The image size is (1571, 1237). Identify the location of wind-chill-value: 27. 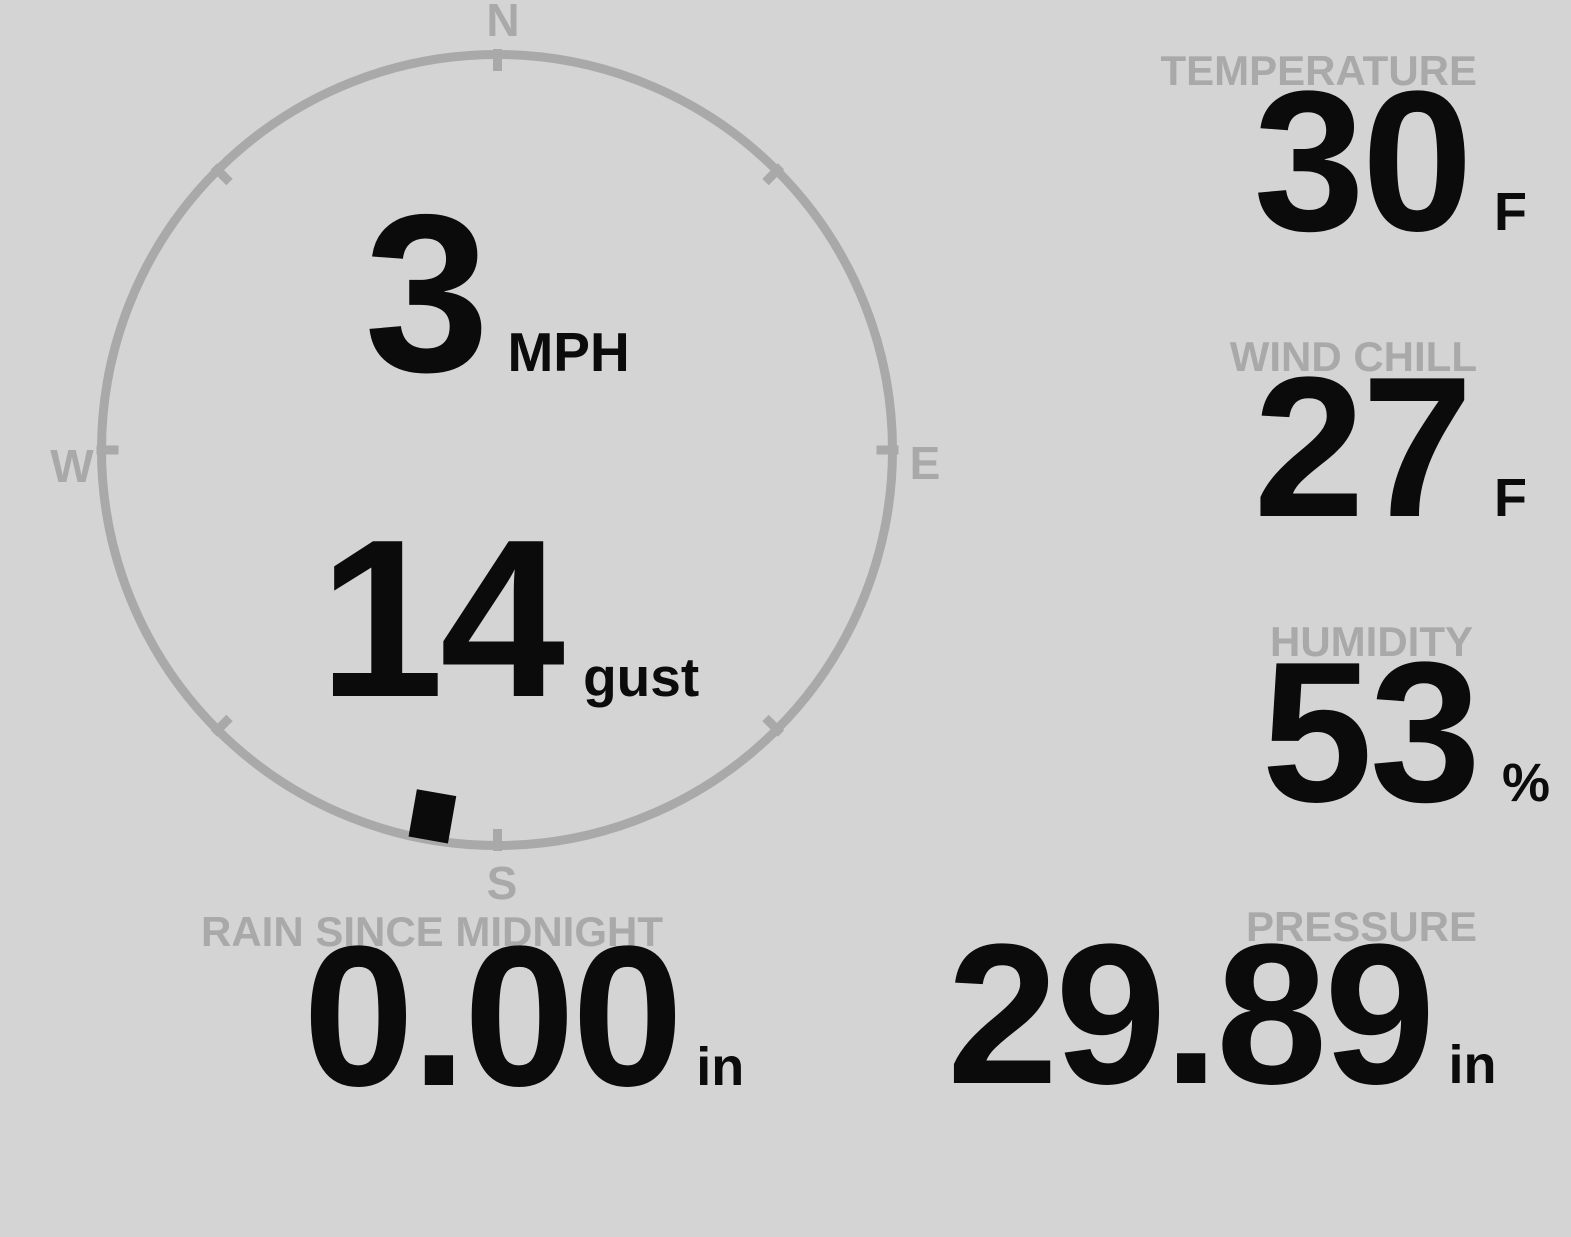
(1363, 447).